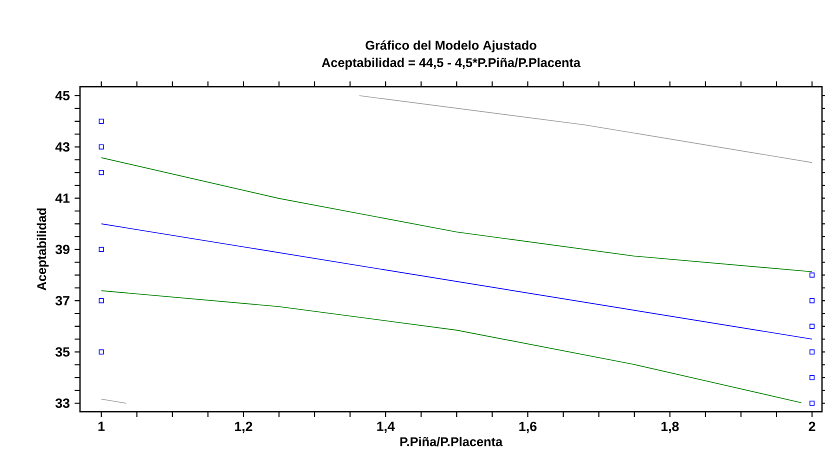  Describe the element at coordinates (62, 147) in the screenshot. I see `y-tick-label: 43` at that location.